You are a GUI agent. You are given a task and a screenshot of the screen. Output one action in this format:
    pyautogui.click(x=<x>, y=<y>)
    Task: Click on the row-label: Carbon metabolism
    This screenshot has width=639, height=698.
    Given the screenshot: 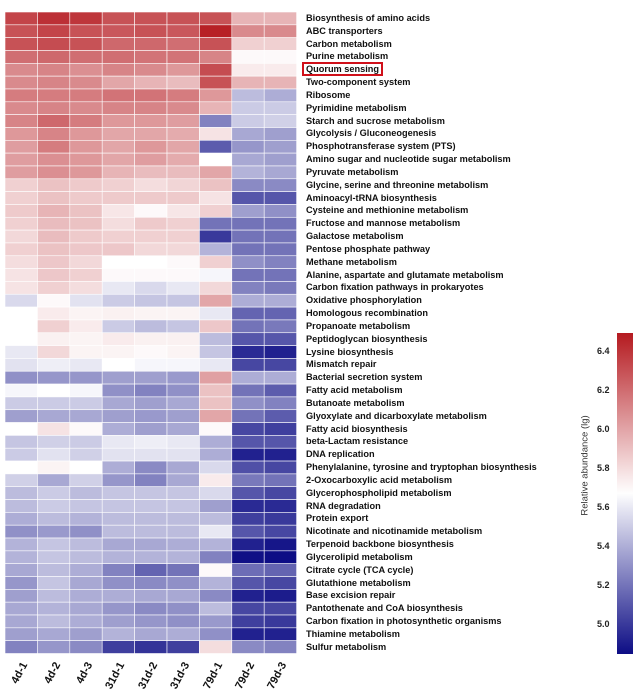 What is the action you would take?
    pyautogui.click(x=349, y=43)
    